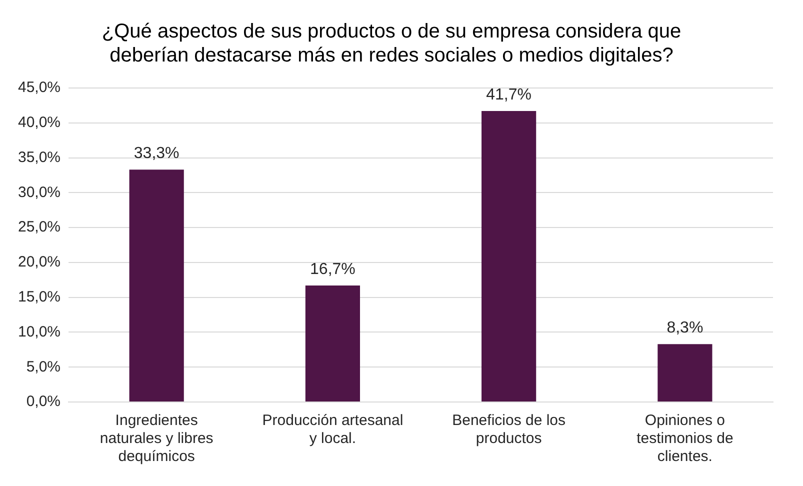 The height and width of the screenshot is (486, 803). What do you see at coordinates (685, 439) in the screenshot?
I see `x-tick-label: Opiniones o testimonios de clientes.` at bounding box center [685, 439].